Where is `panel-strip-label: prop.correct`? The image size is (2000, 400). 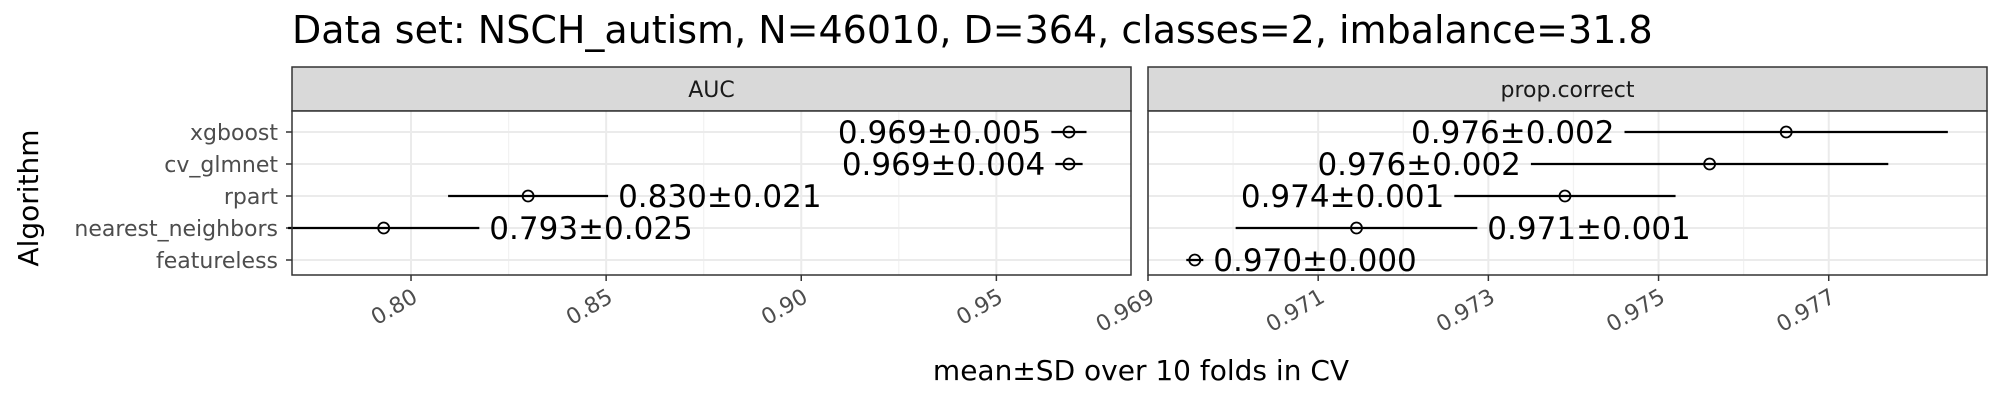 panel-strip-label: prop.correct is located at coordinates (1568, 90).